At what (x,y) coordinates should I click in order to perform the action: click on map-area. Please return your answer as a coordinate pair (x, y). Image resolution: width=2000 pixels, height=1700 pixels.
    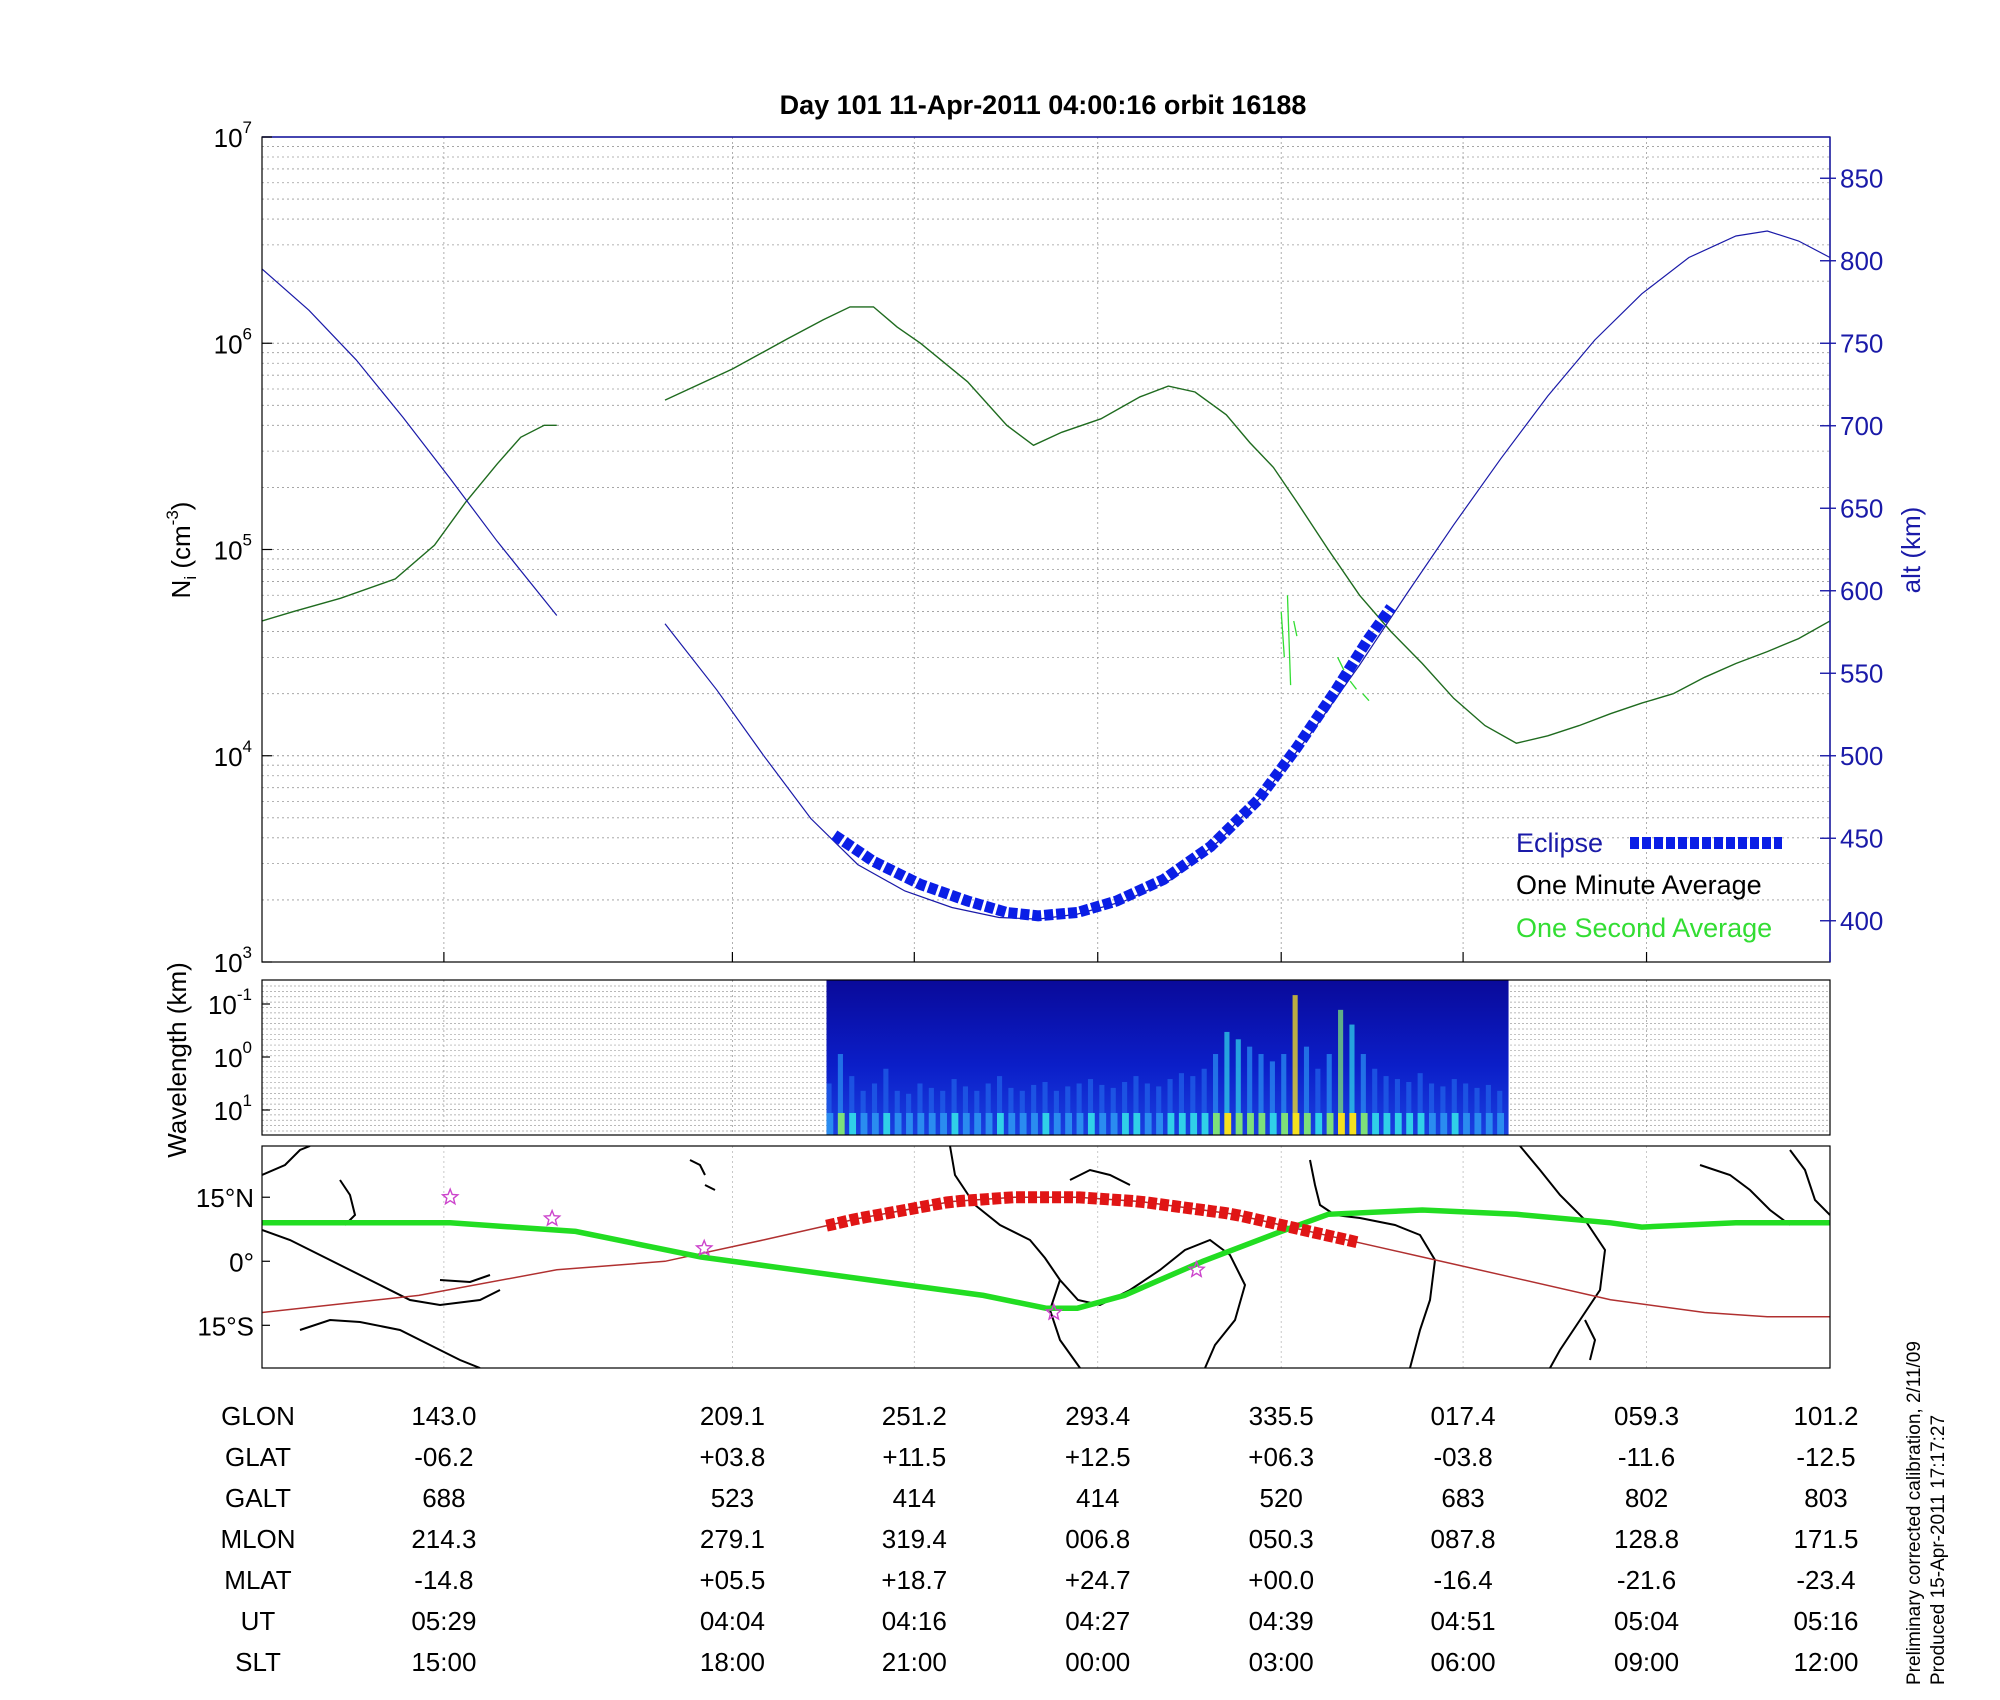
    Looking at the image, I should click on (1046, 1257).